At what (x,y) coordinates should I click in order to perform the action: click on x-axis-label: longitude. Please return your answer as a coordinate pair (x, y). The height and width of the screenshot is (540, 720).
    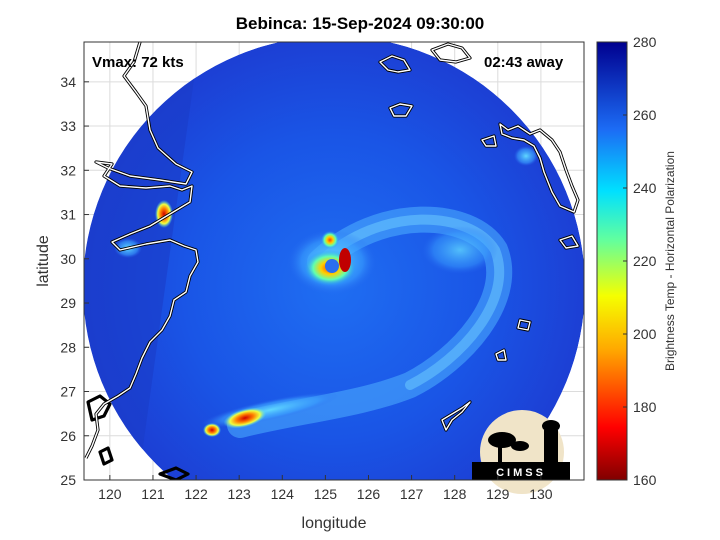
    Looking at the image, I should click on (334, 523).